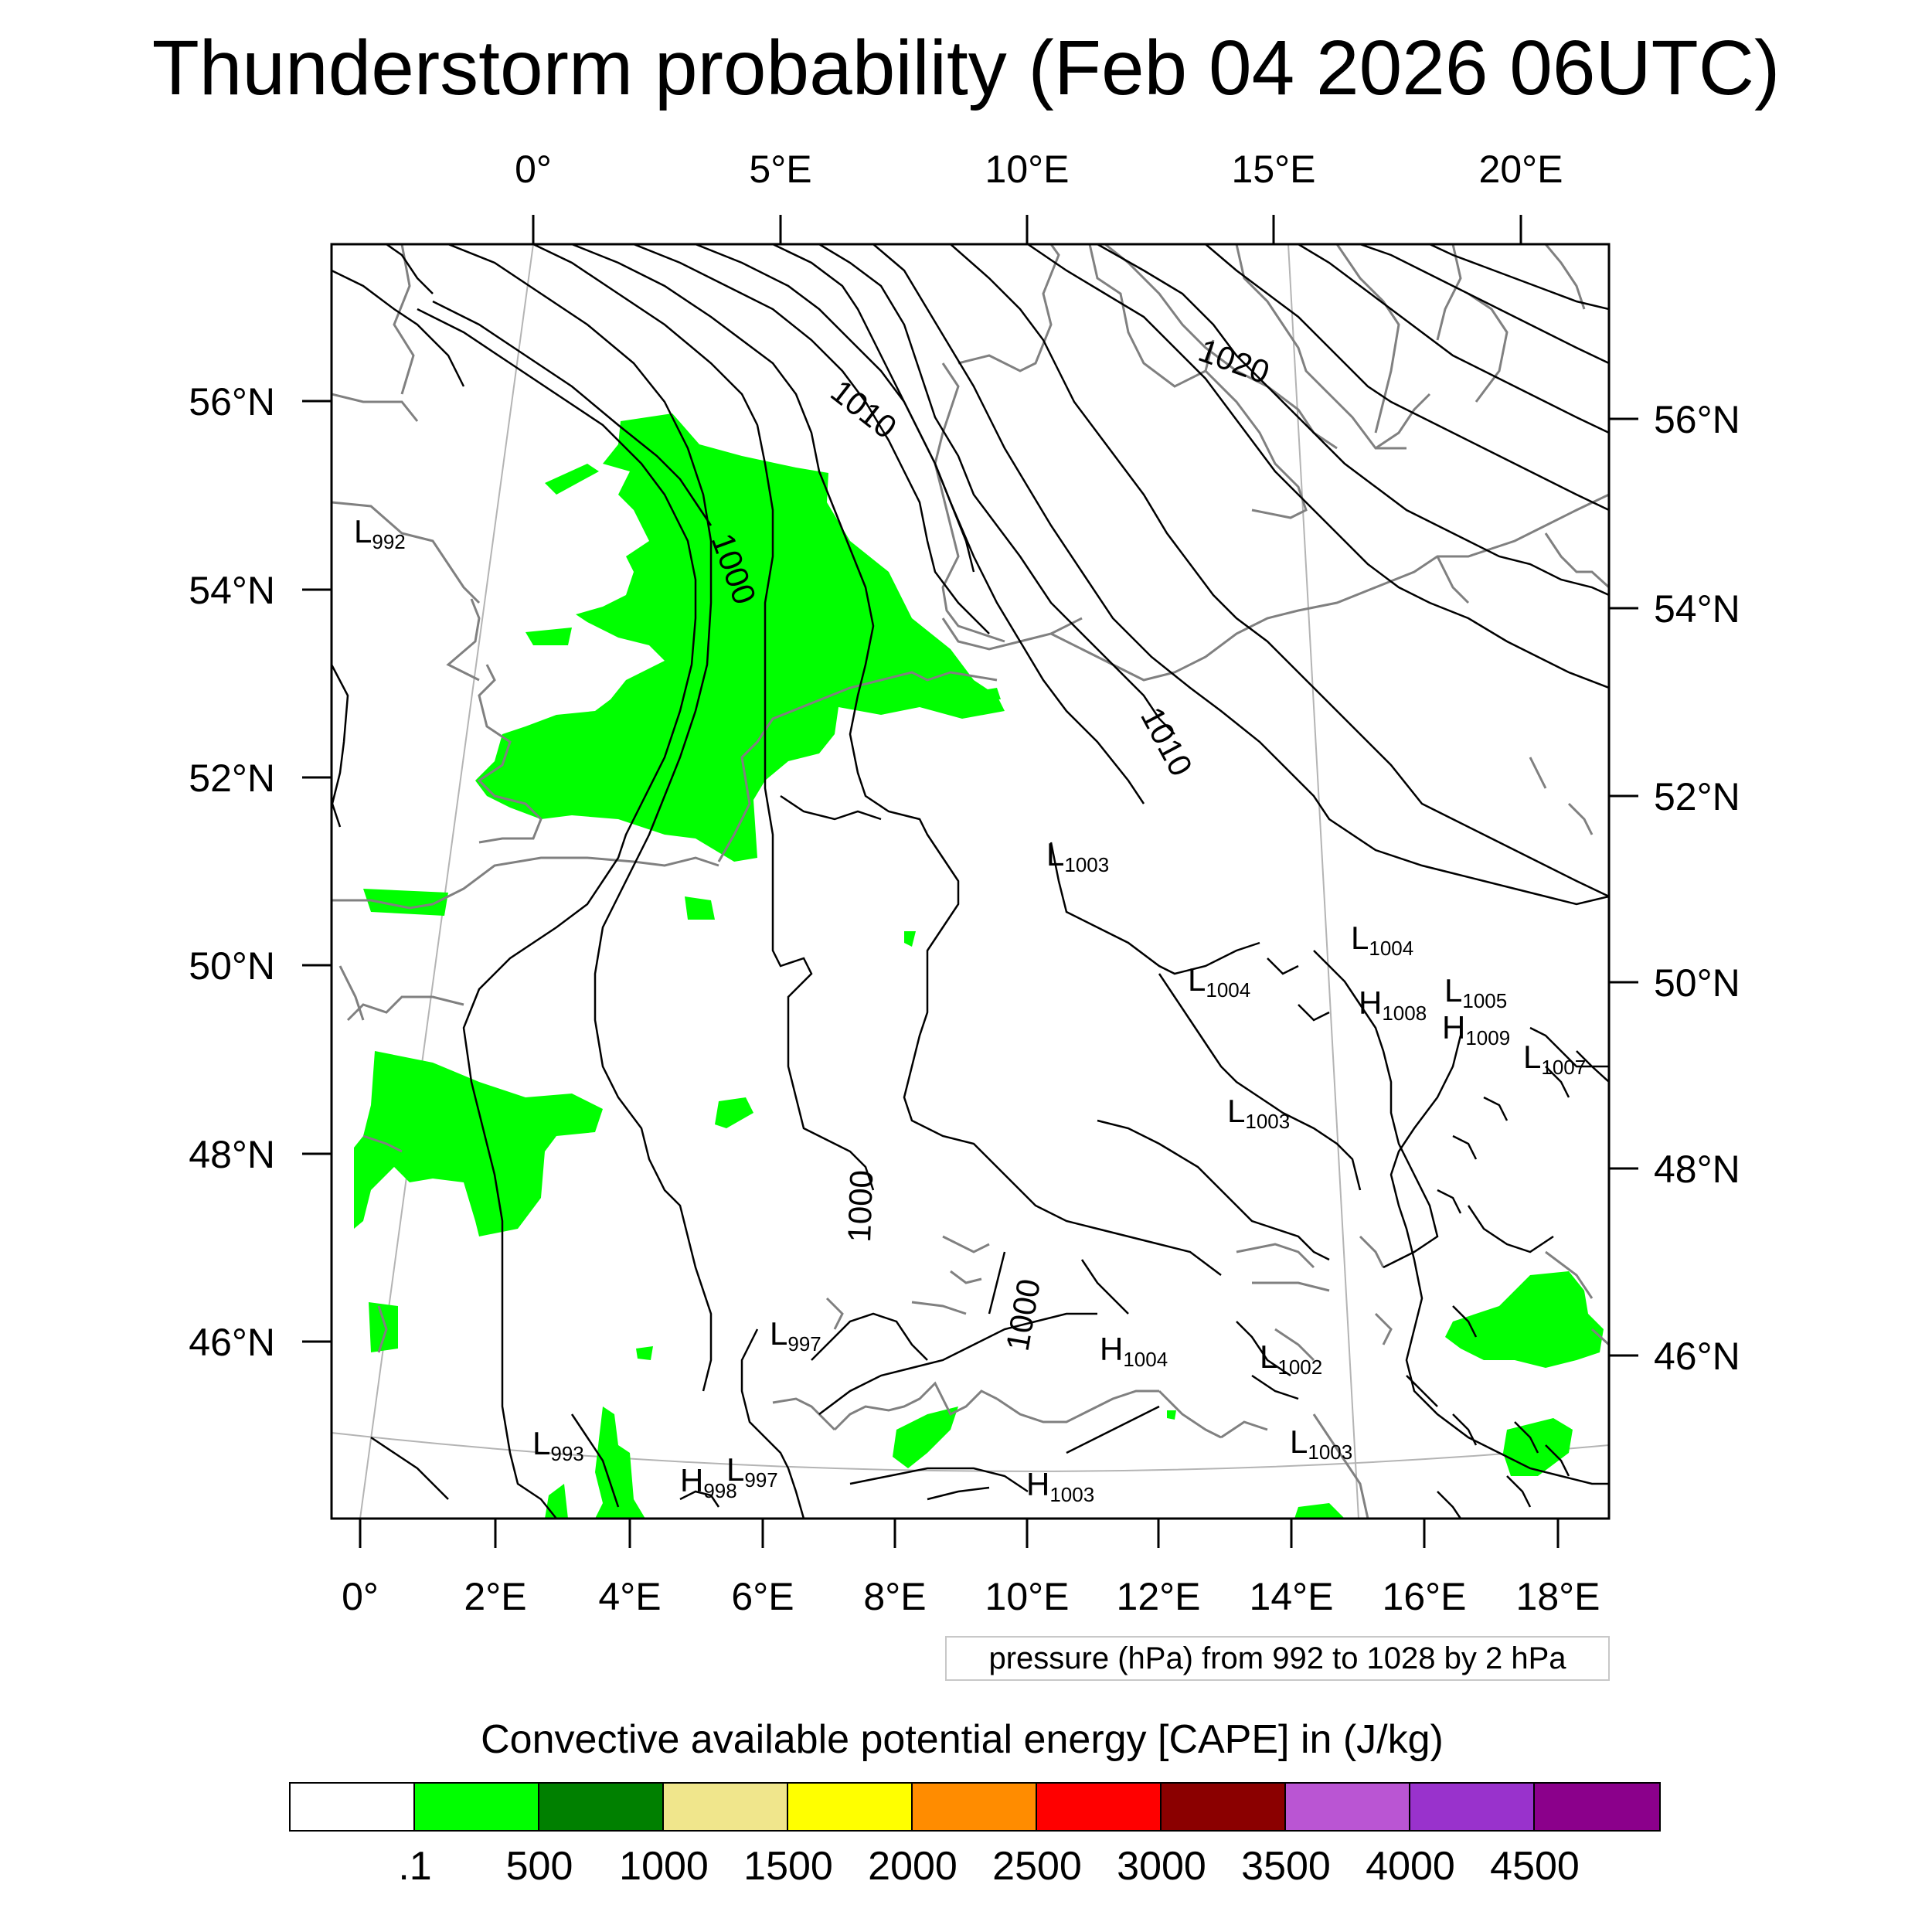 The image size is (1932, 1932). What do you see at coordinates (1525, 1319) in the screenshot?
I see `cape-area-hungary` at bounding box center [1525, 1319].